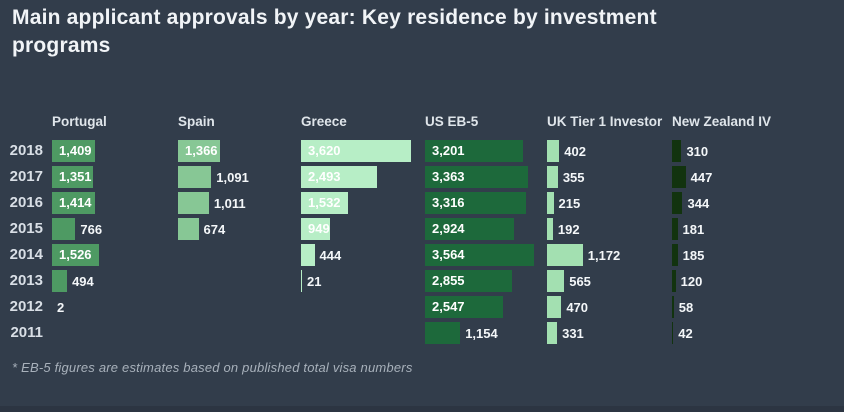  Describe the element at coordinates (201, 229) in the screenshot. I see `bar-cell: 674` at that location.